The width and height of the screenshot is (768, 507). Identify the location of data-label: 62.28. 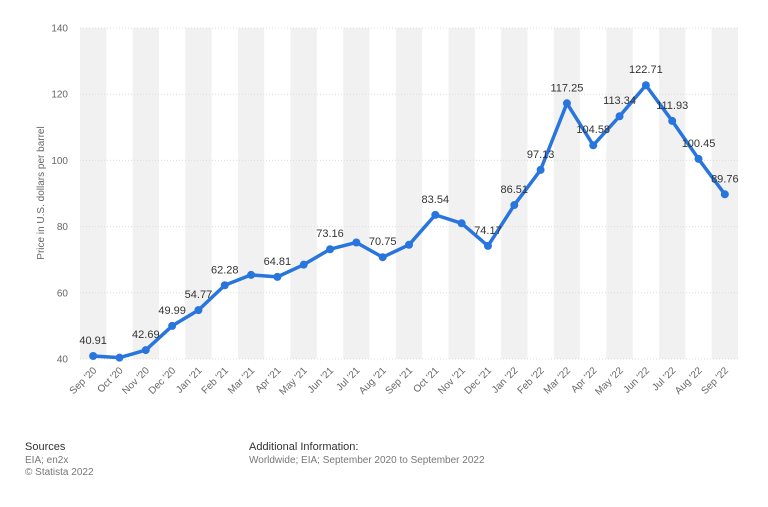
(225, 270).